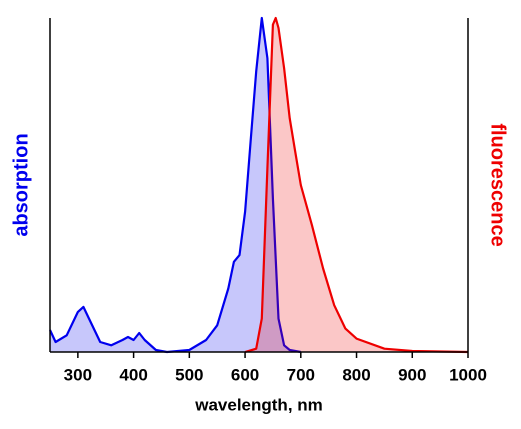 This screenshot has height=429, width=521. What do you see at coordinates (78, 374) in the screenshot?
I see `x-tick-label: 300` at bounding box center [78, 374].